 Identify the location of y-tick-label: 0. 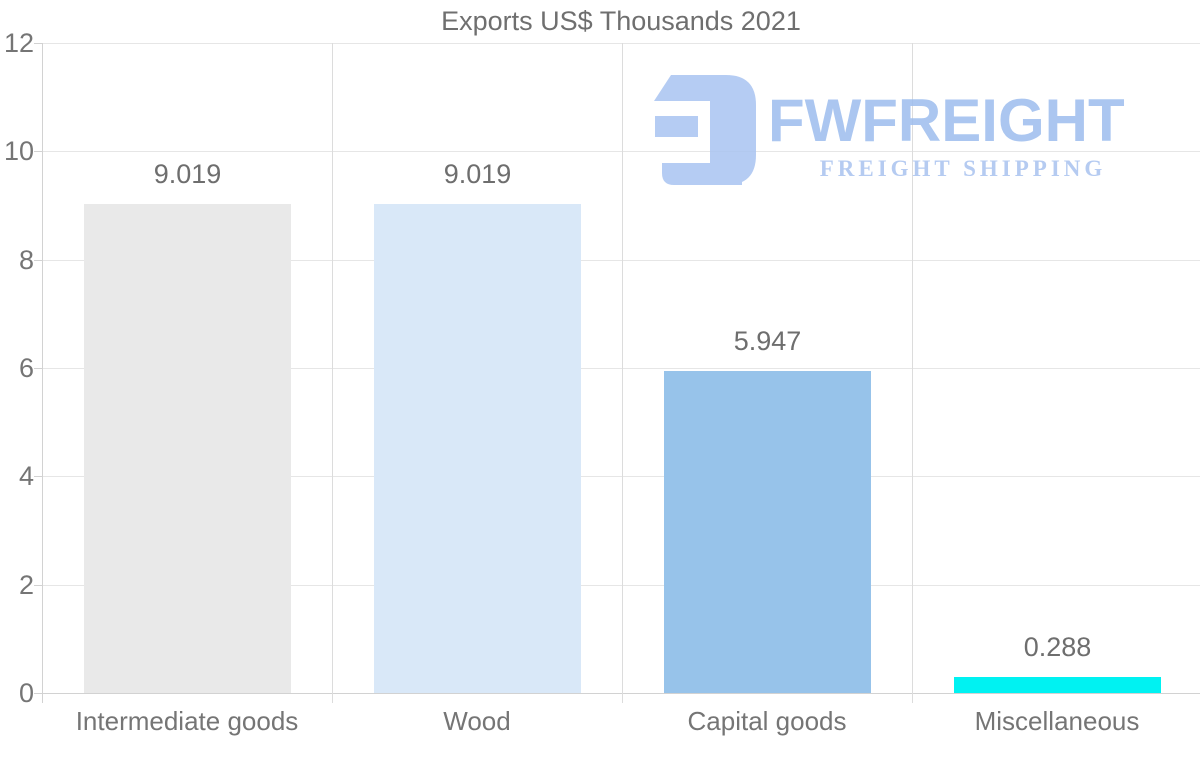
(26, 693).